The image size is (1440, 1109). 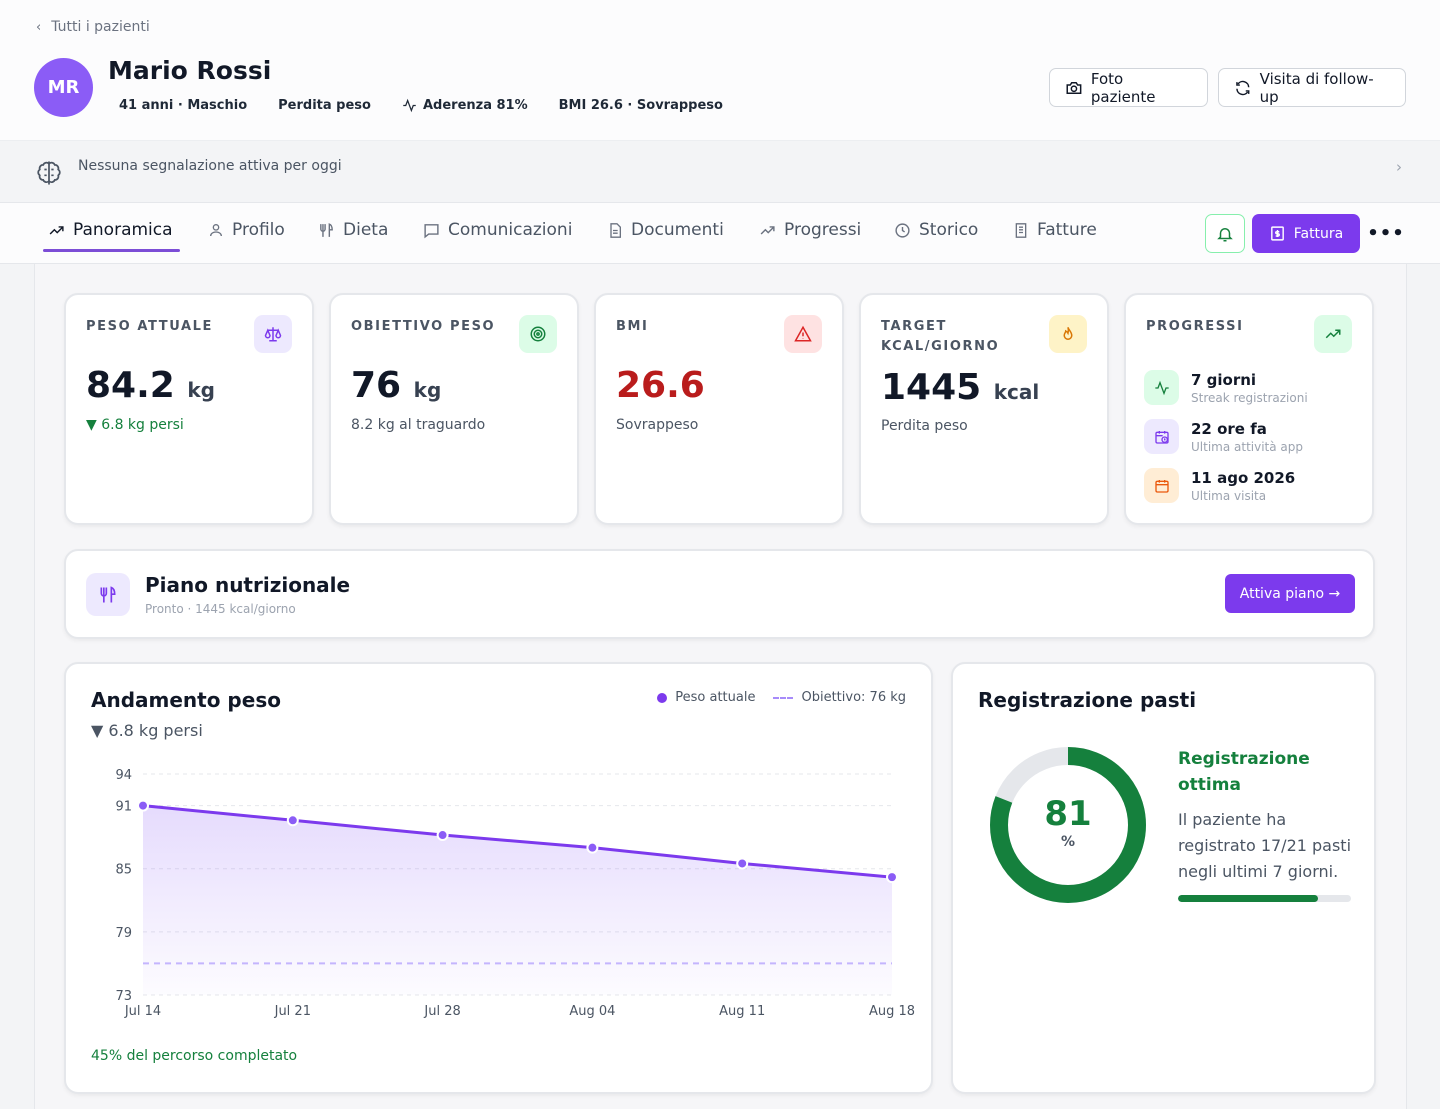 What do you see at coordinates (902, 230) in the screenshot?
I see `clock-icon` at bounding box center [902, 230].